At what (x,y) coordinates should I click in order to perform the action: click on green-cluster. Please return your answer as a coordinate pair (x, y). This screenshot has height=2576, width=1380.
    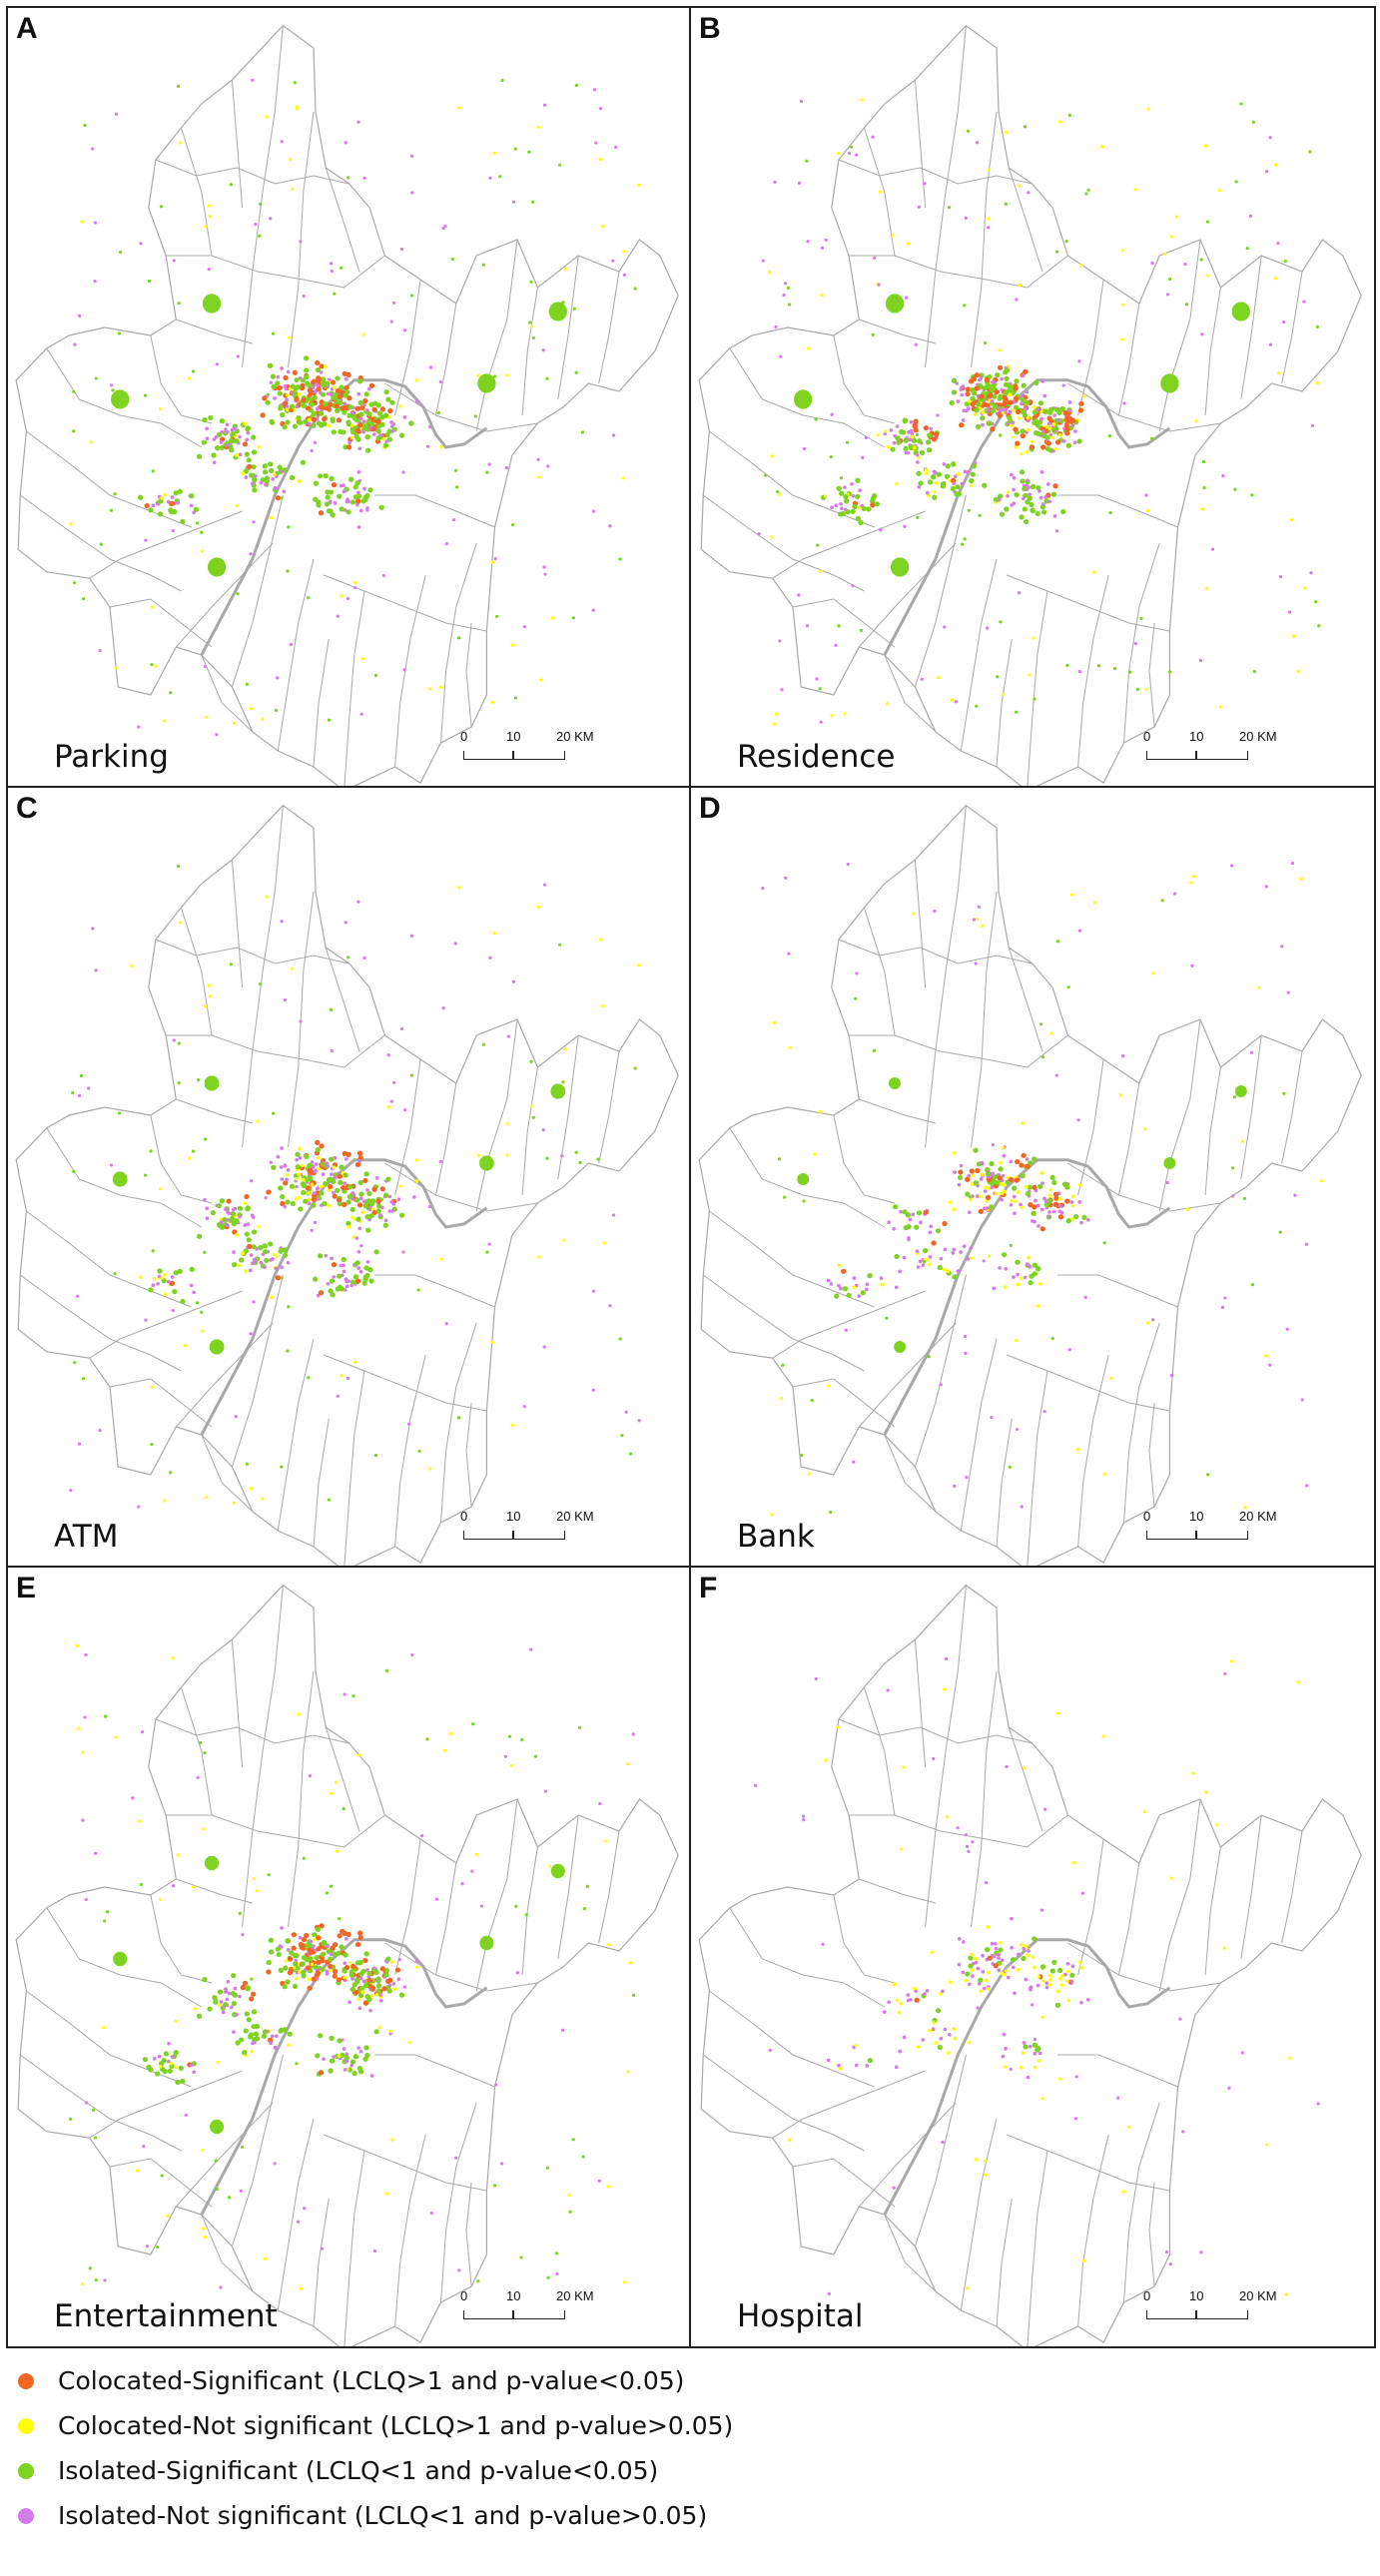
    Looking at the image, I should click on (486, 1163).